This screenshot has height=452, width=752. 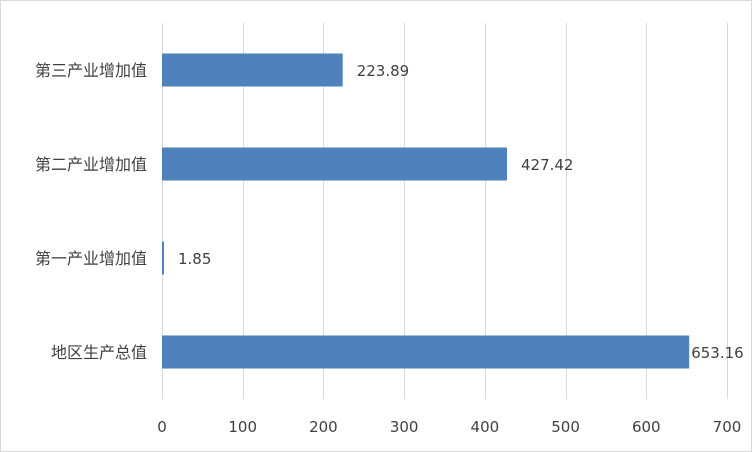 What do you see at coordinates (404, 427) in the screenshot?
I see `x-tick-label: 300` at bounding box center [404, 427].